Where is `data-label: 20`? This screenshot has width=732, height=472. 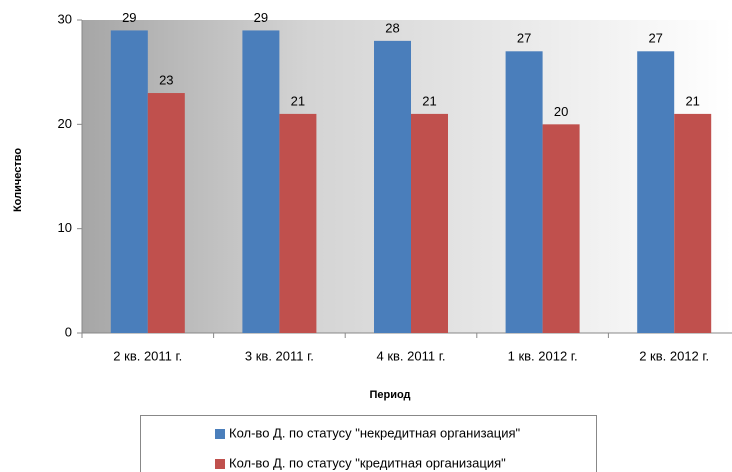 data-label: 20 is located at coordinates (561, 111).